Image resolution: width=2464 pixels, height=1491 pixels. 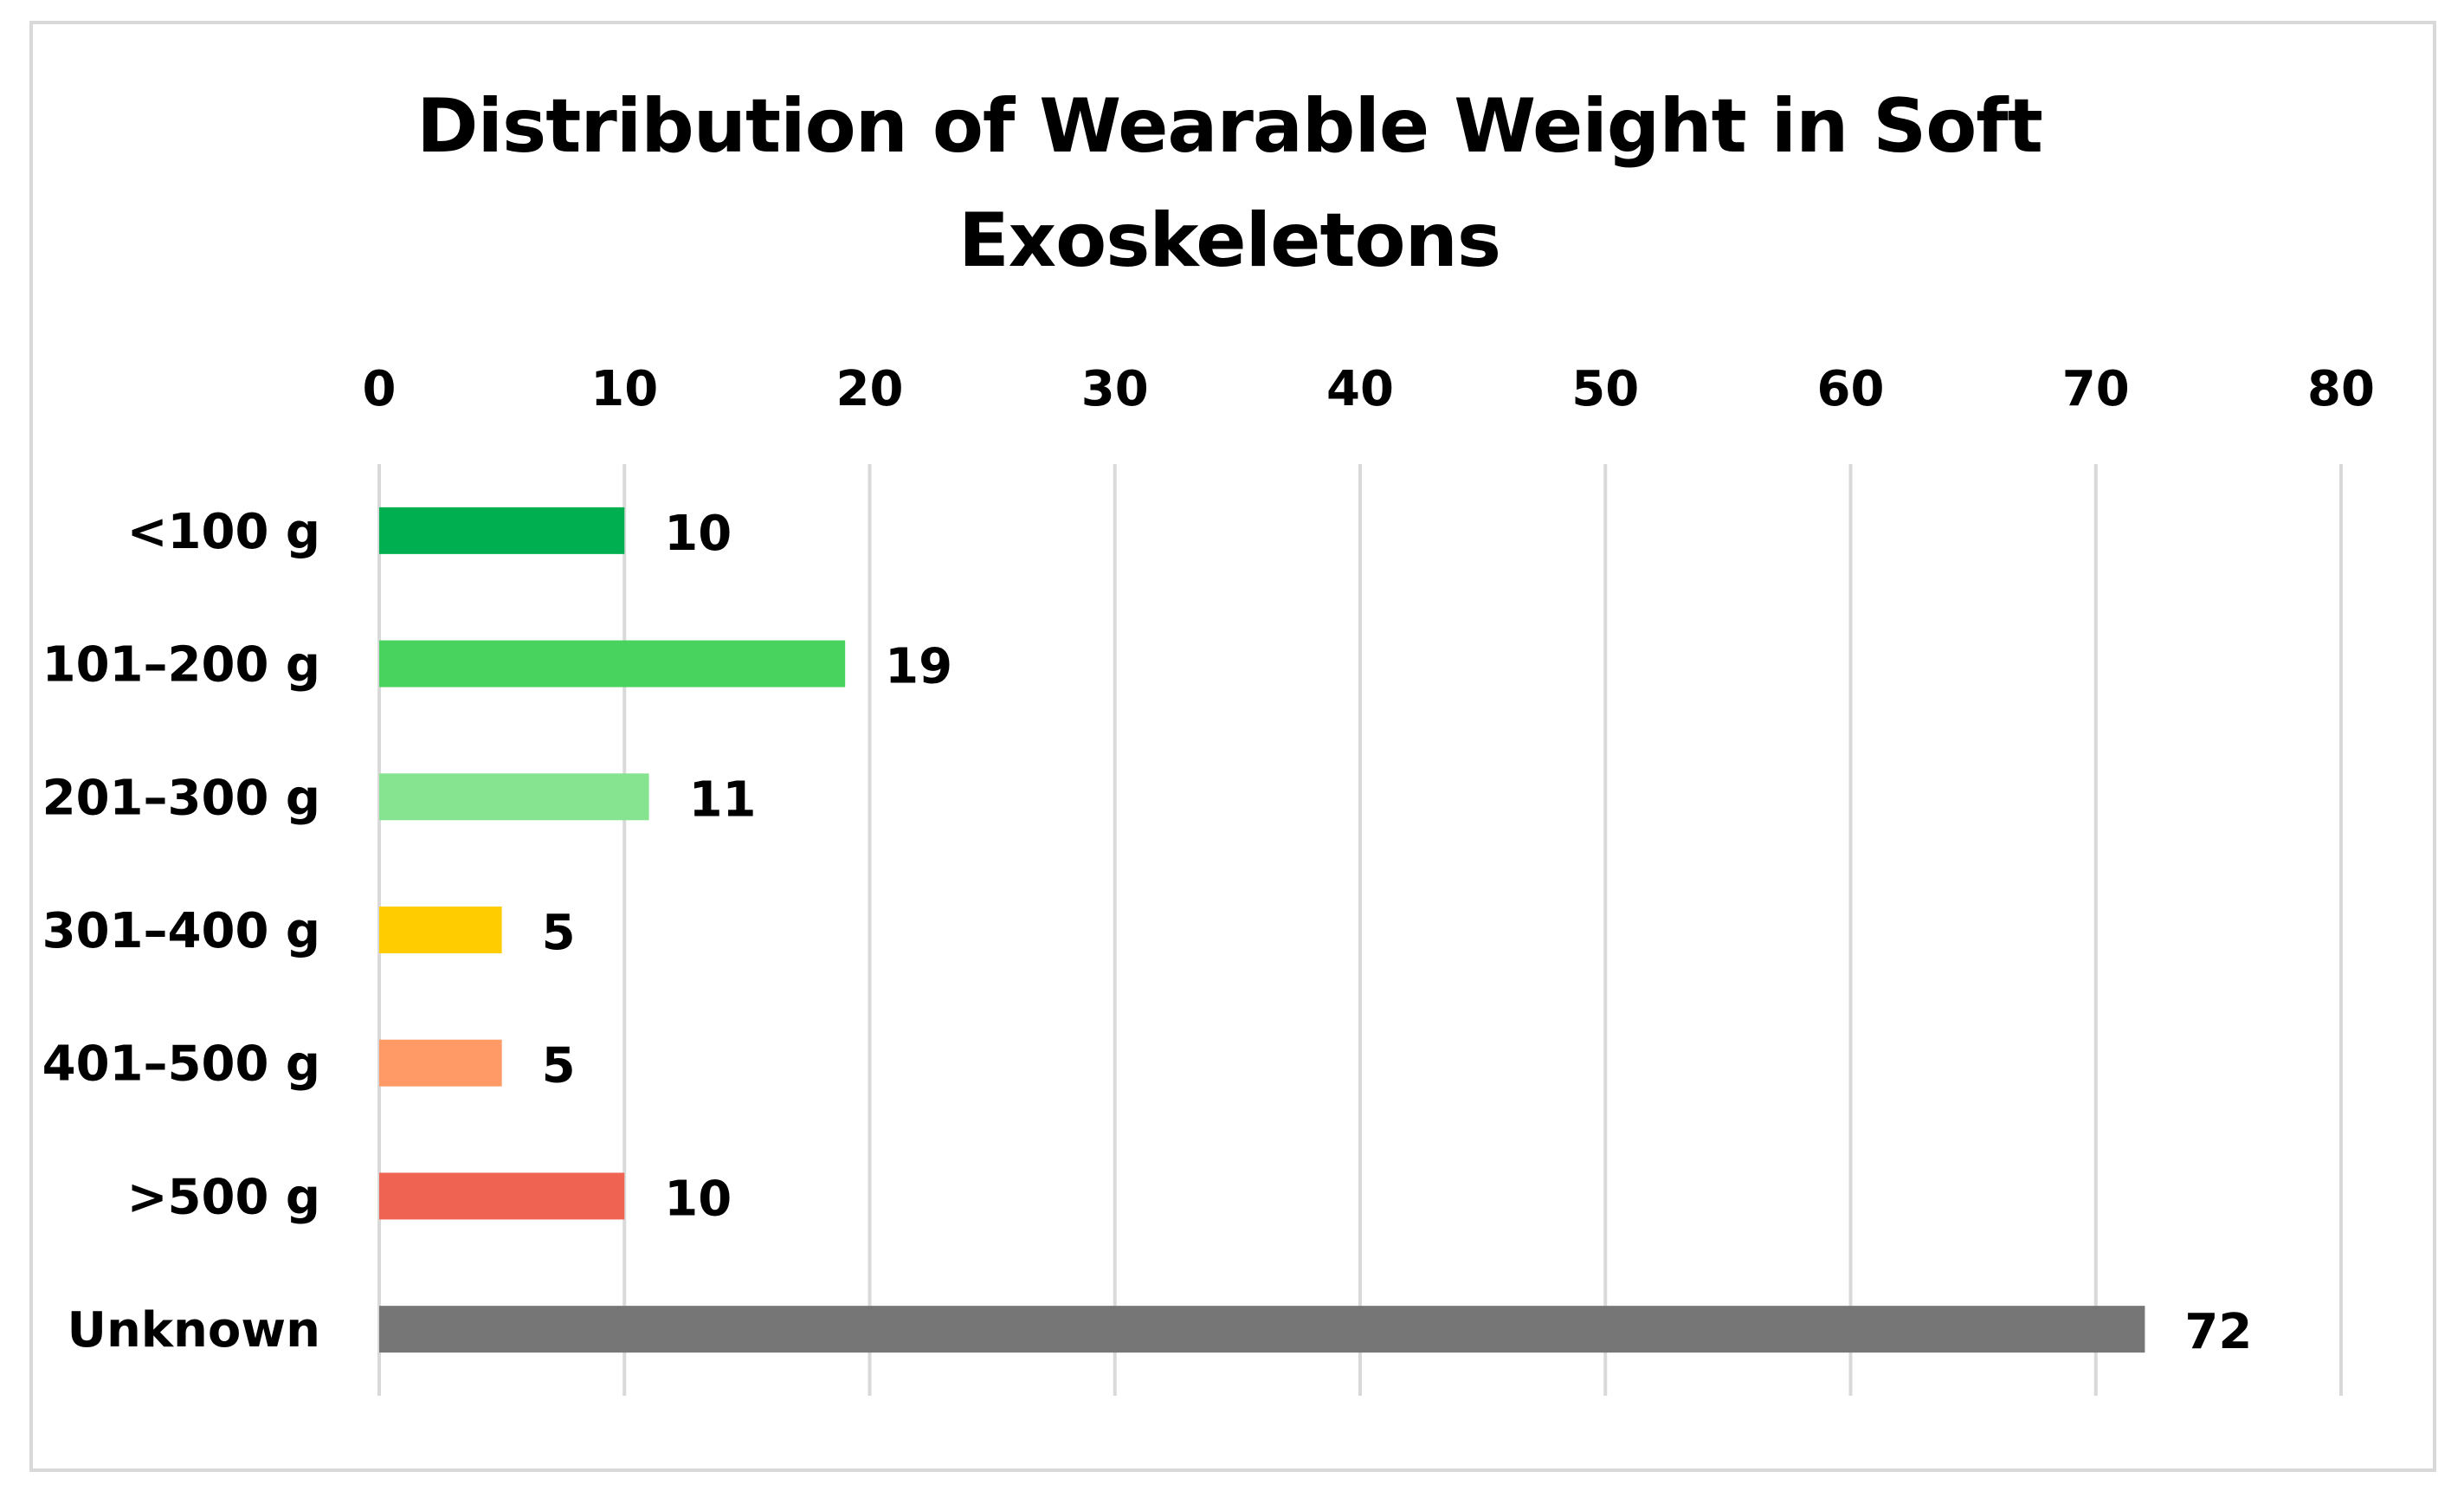 I want to click on y-category-label: 401–500 g, so click(x=181, y=1064).